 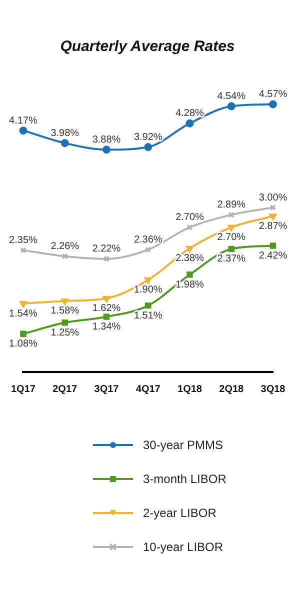 I want to click on data-label: 1.34%, so click(x=106, y=326).